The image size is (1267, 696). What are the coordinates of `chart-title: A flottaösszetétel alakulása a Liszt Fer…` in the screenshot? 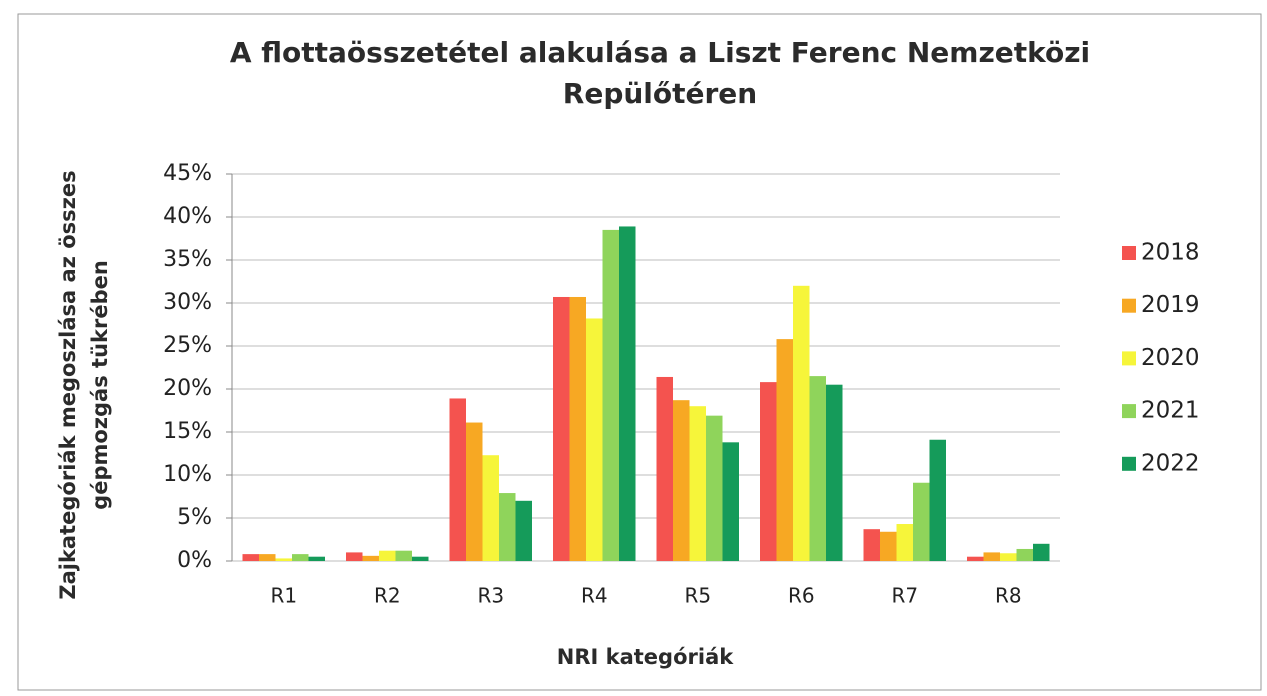 It's located at (660, 73).